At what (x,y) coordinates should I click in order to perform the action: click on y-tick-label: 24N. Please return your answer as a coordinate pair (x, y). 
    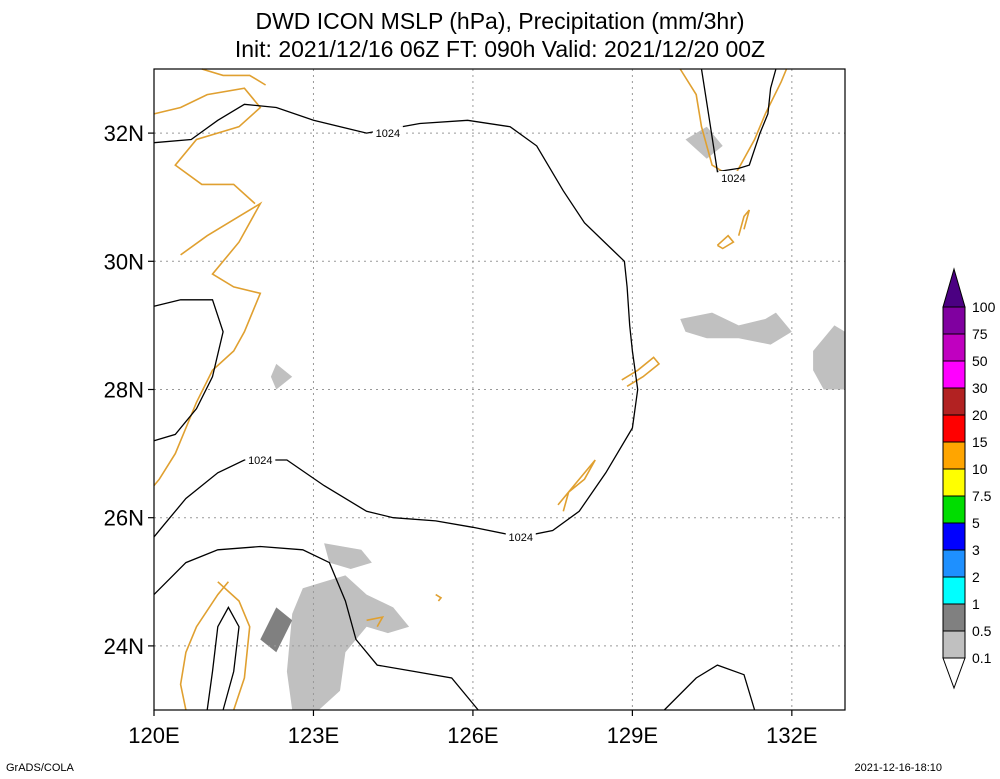
    Looking at the image, I should click on (124, 646).